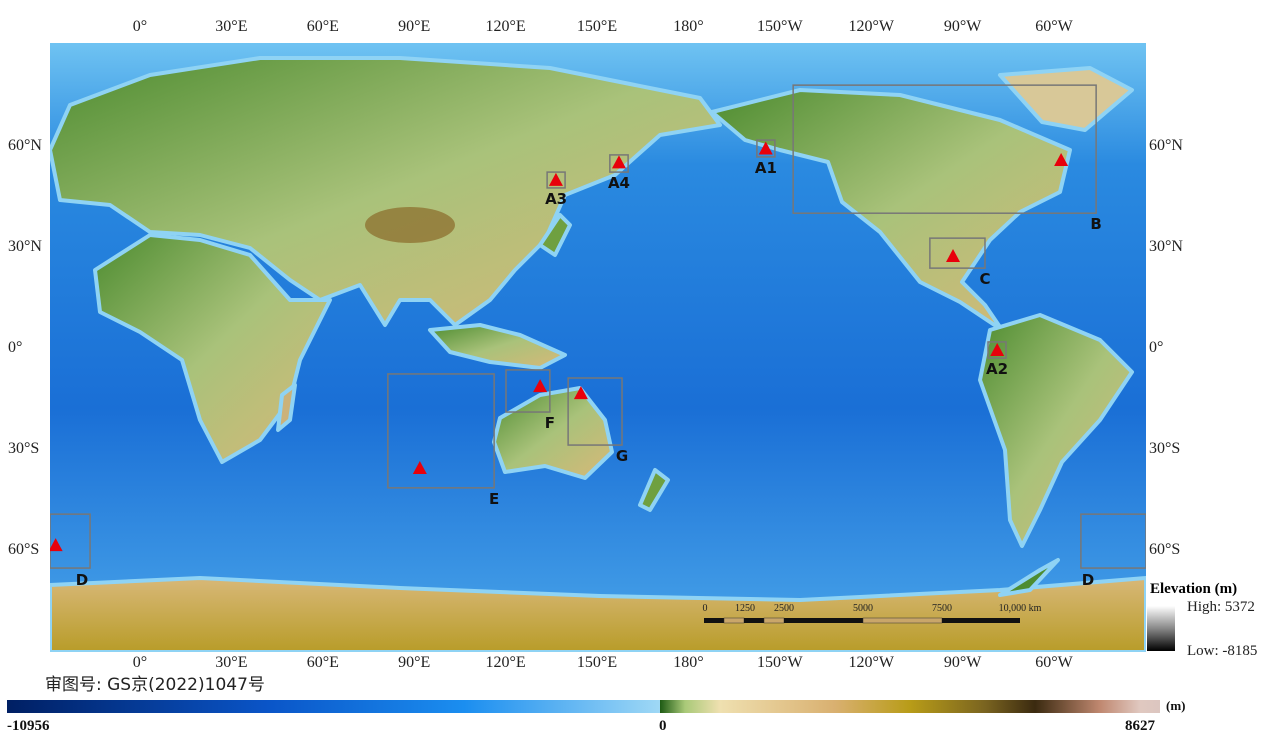 Image resolution: width=1267 pixels, height=744 pixels. Describe the element at coordinates (1161, 628) in the screenshot. I see `inset-legend-gradient` at that location.